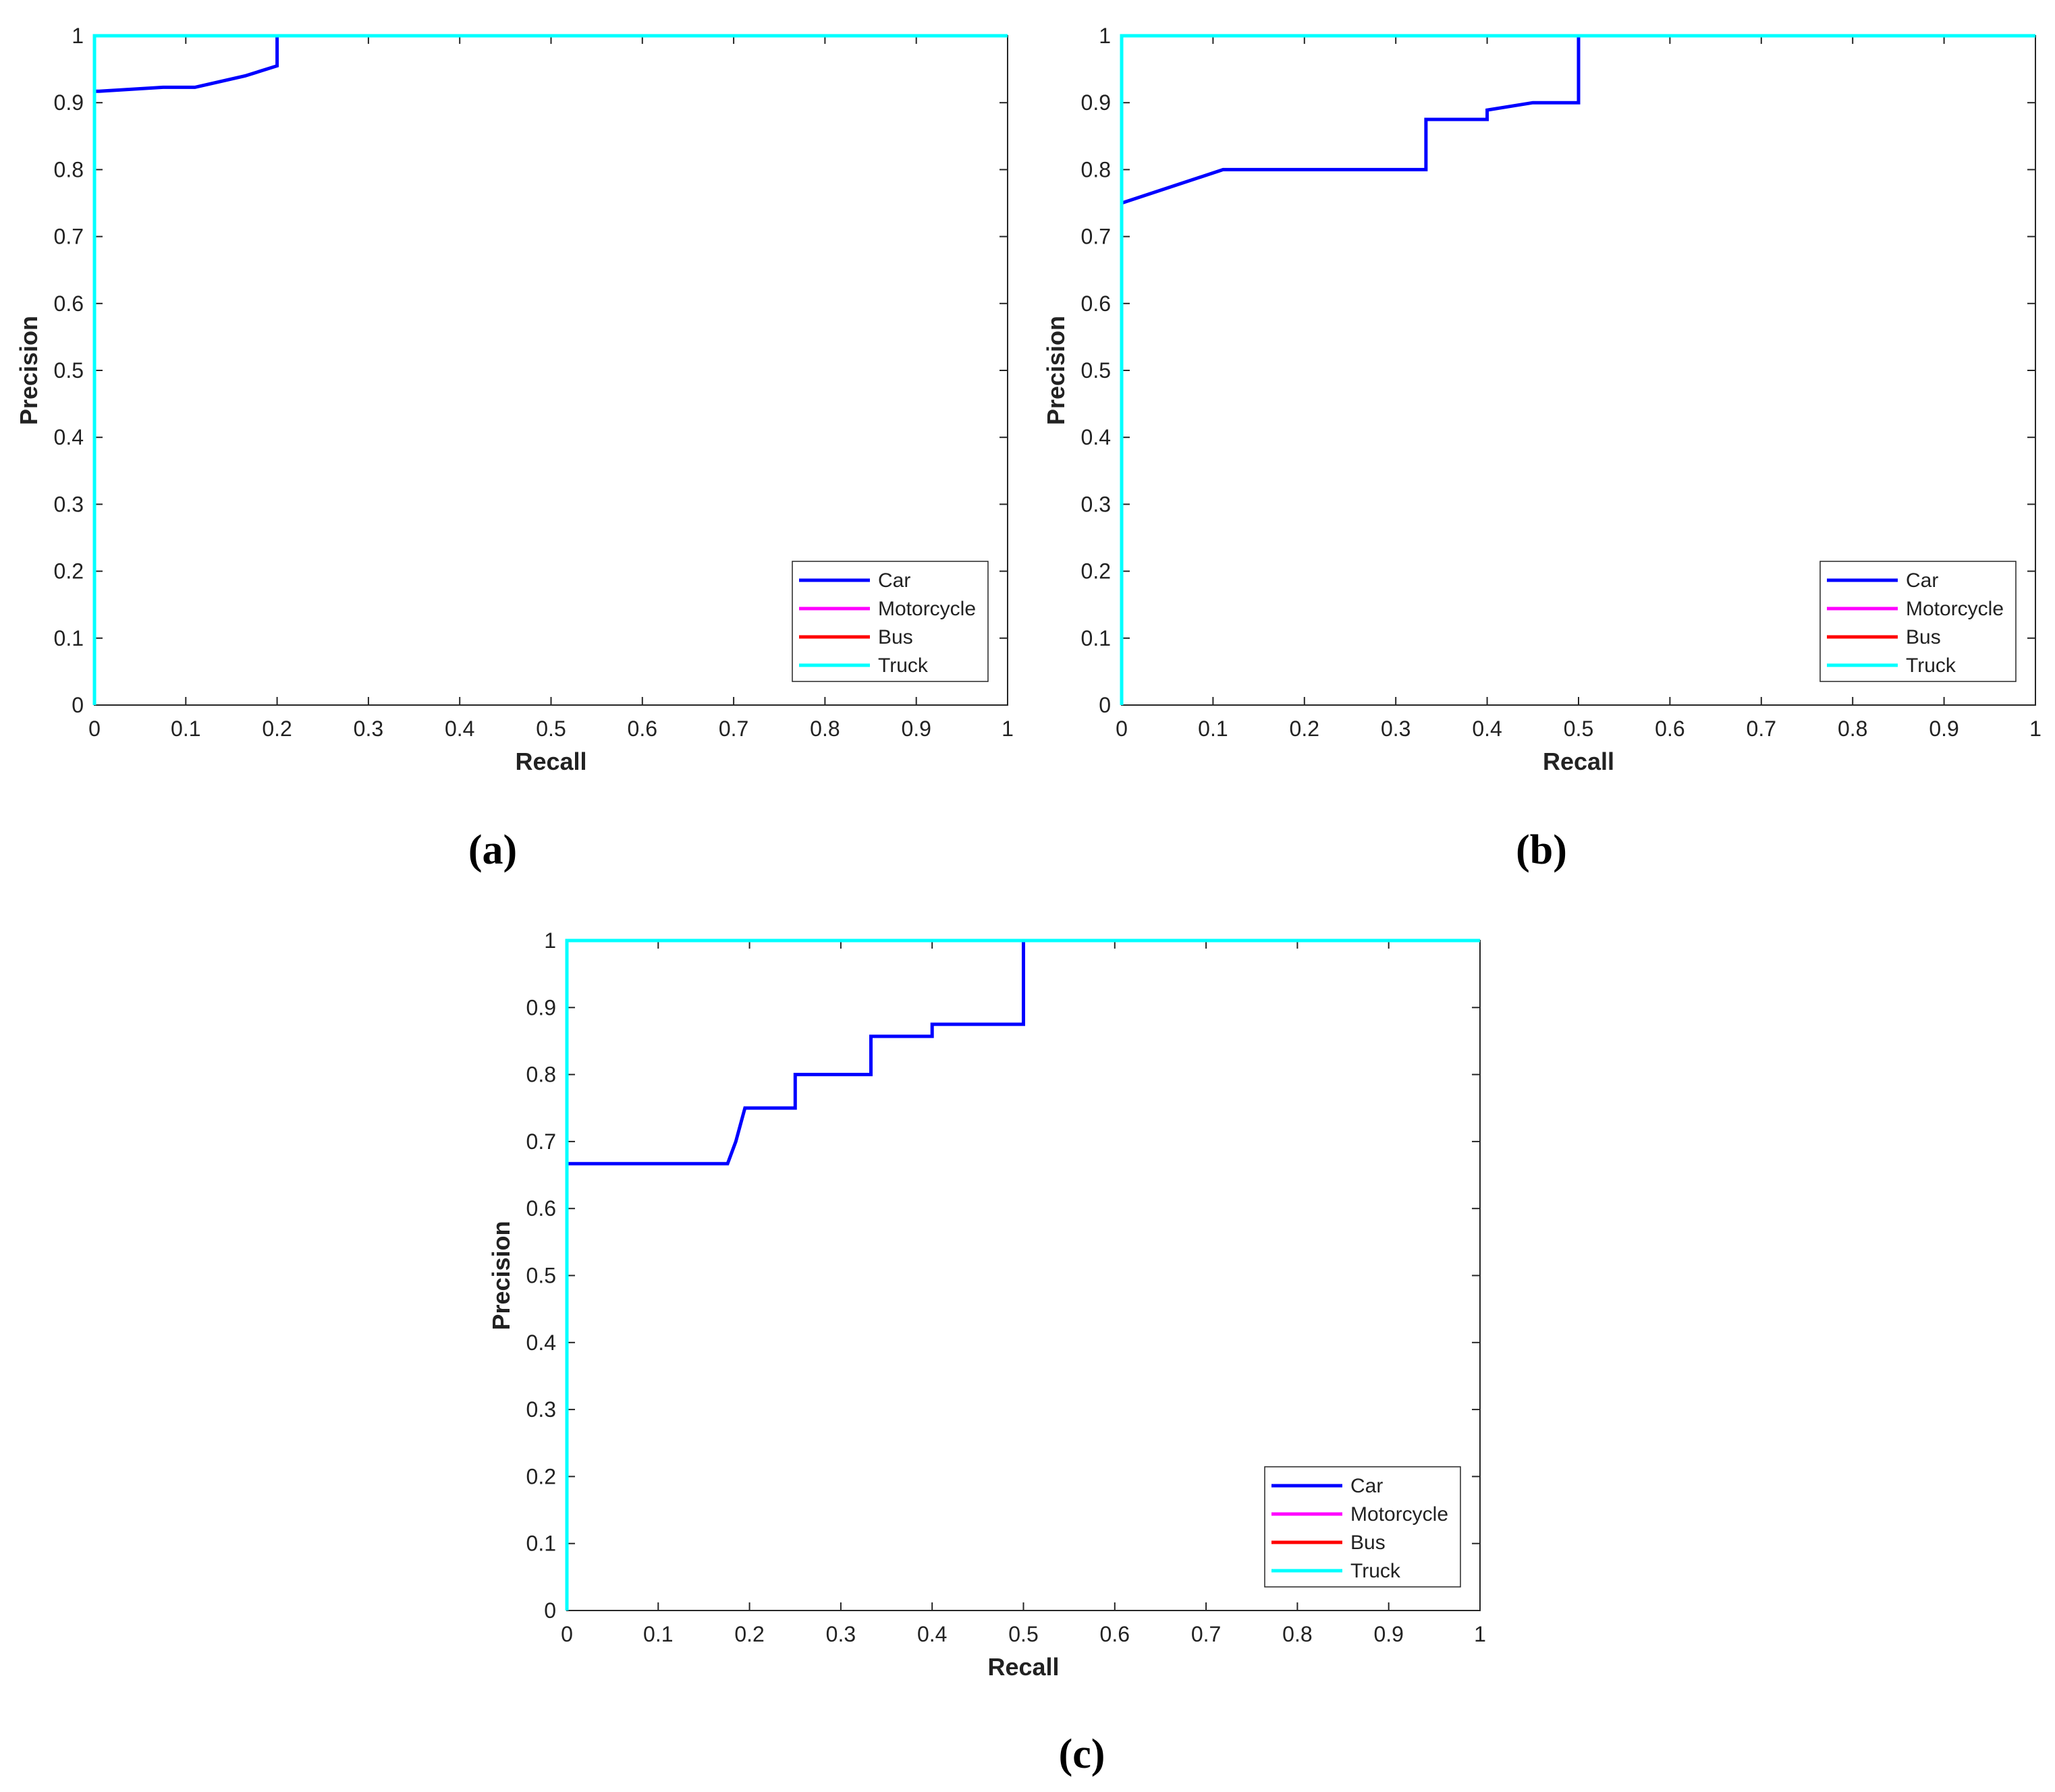  What do you see at coordinates (492, 850) in the screenshot?
I see `panel-caption: (a)` at bounding box center [492, 850].